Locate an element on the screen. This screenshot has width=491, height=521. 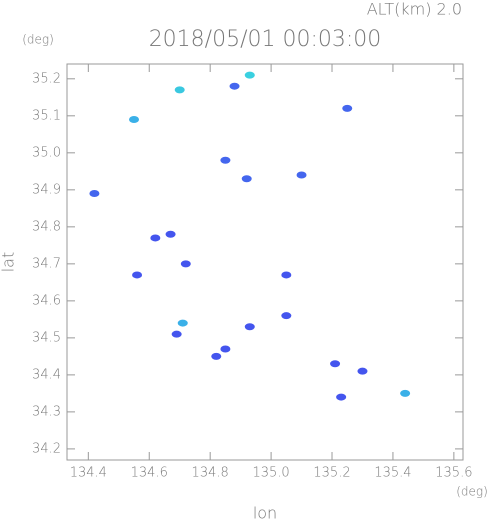
y-tick-label: 34.5 is located at coordinates (46, 337).